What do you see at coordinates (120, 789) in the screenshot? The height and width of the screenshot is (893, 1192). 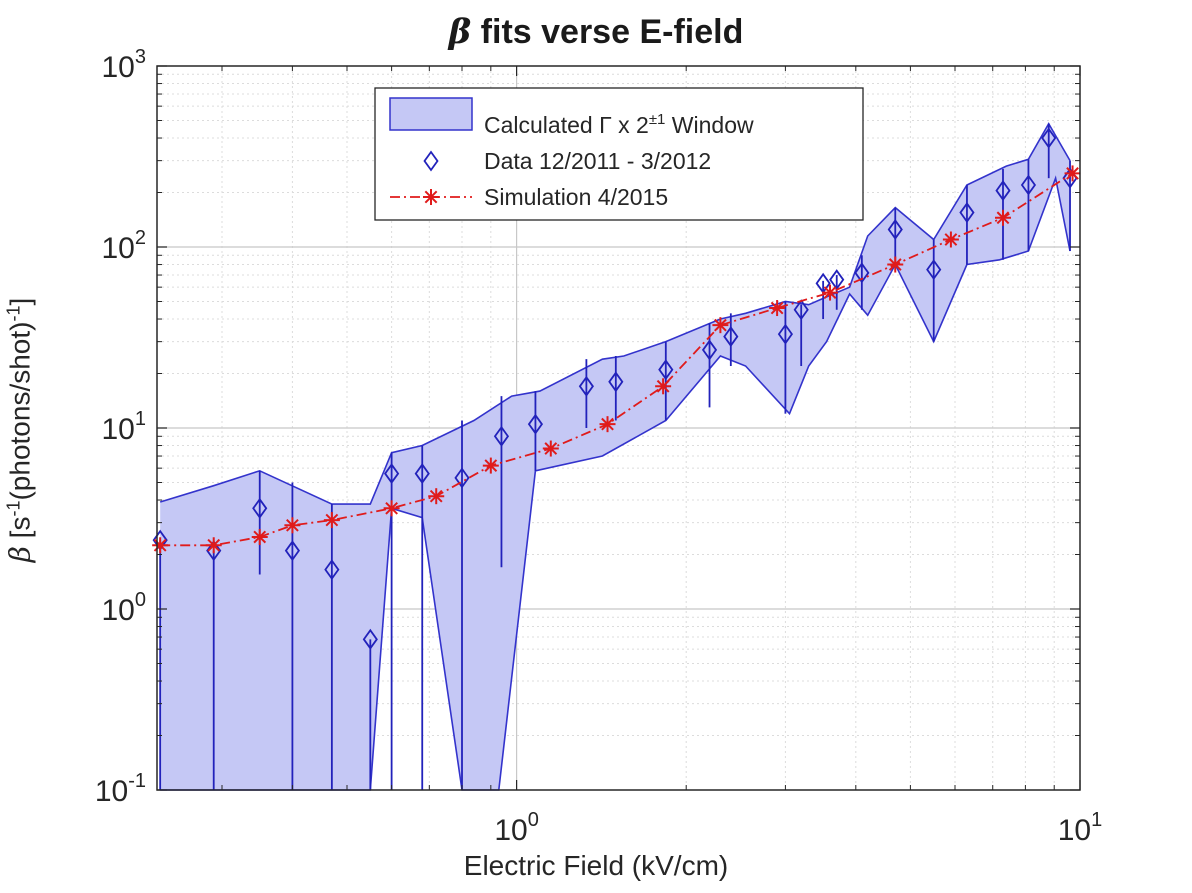 I see `y-tick-label: 10⁻¹` at bounding box center [120, 789].